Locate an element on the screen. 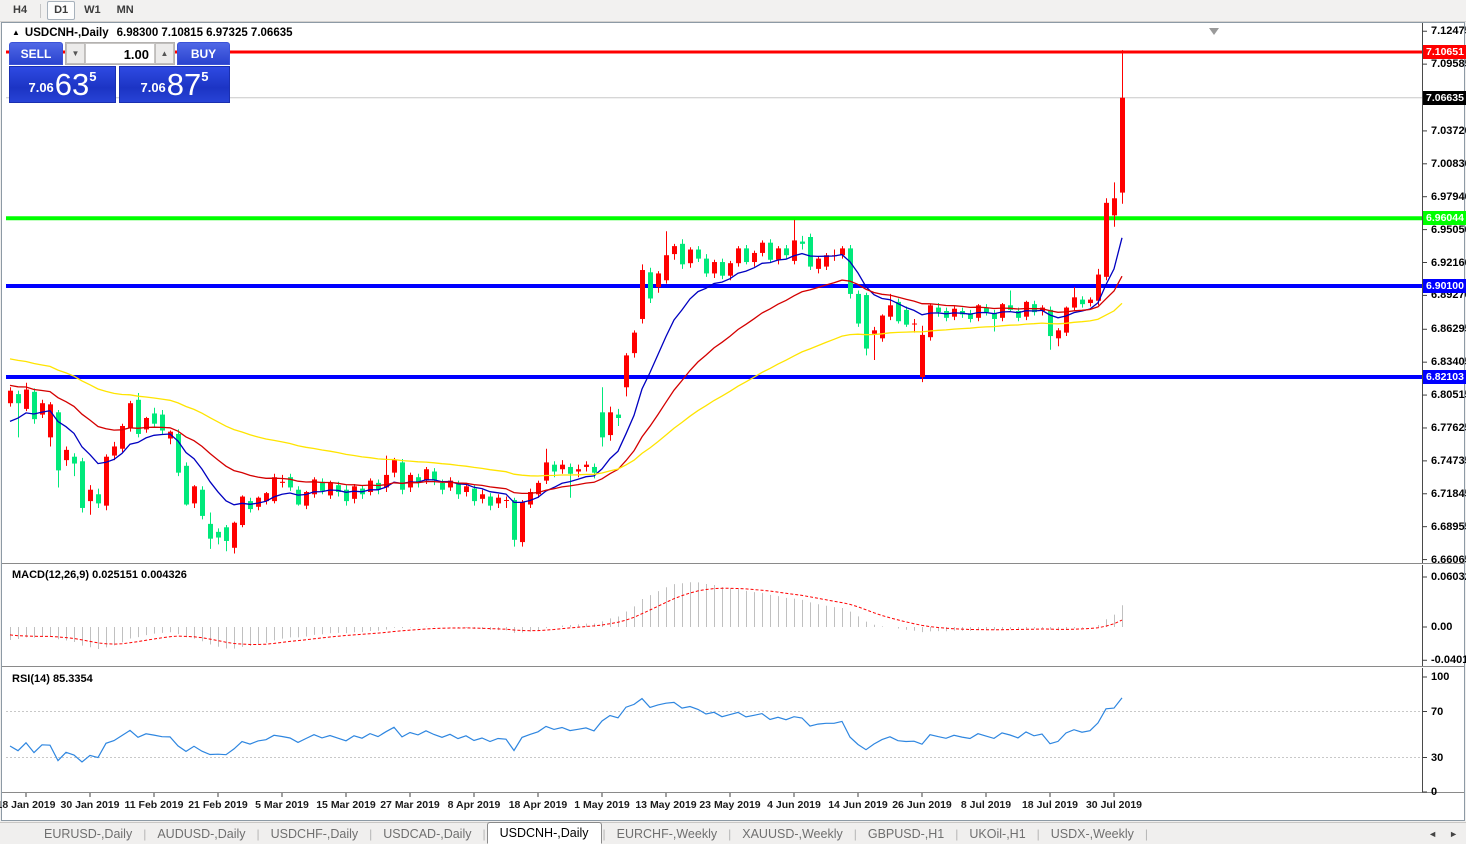 The image size is (1466, 844). date-axis-separator is located at coordinates (733, 793).